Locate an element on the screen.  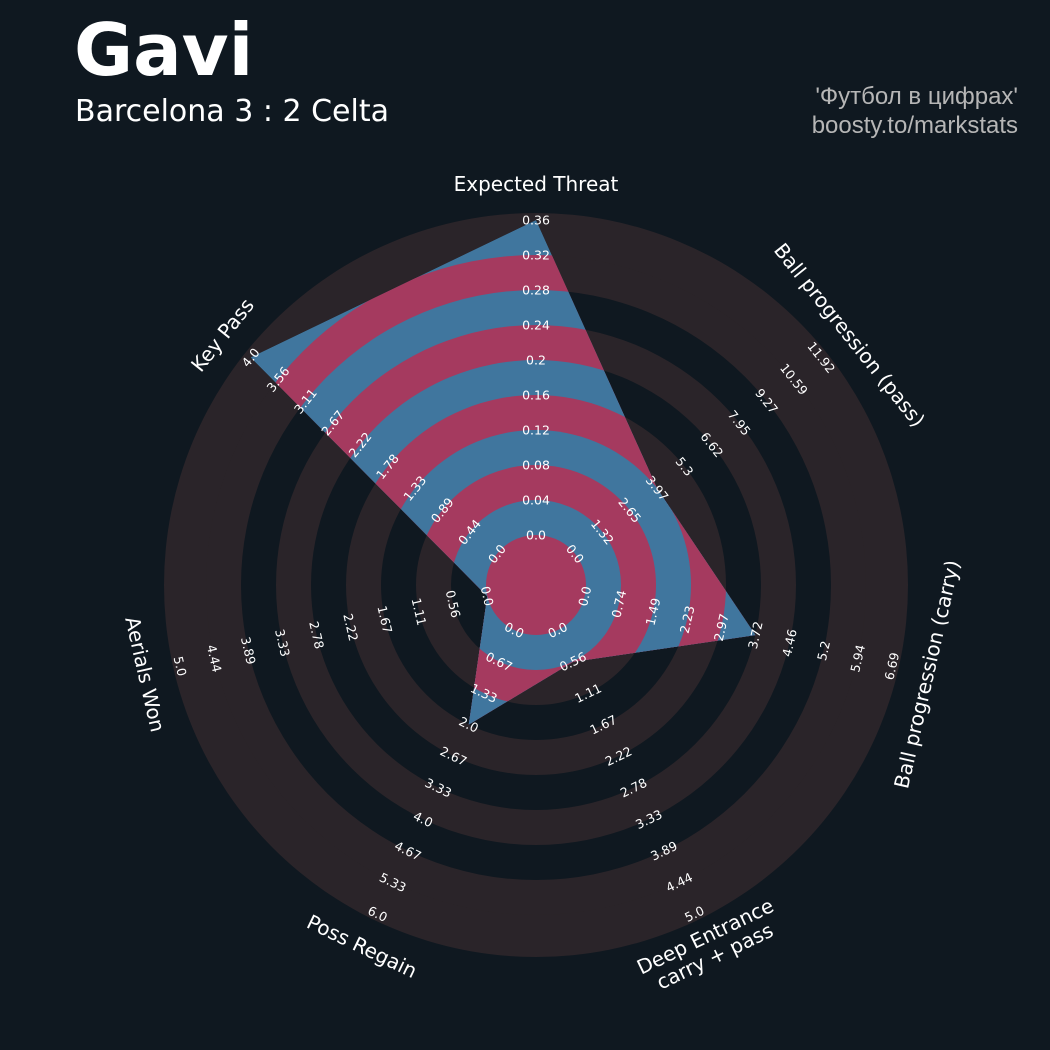
tick-label: 0.56 is located at coordinates (453, 604).